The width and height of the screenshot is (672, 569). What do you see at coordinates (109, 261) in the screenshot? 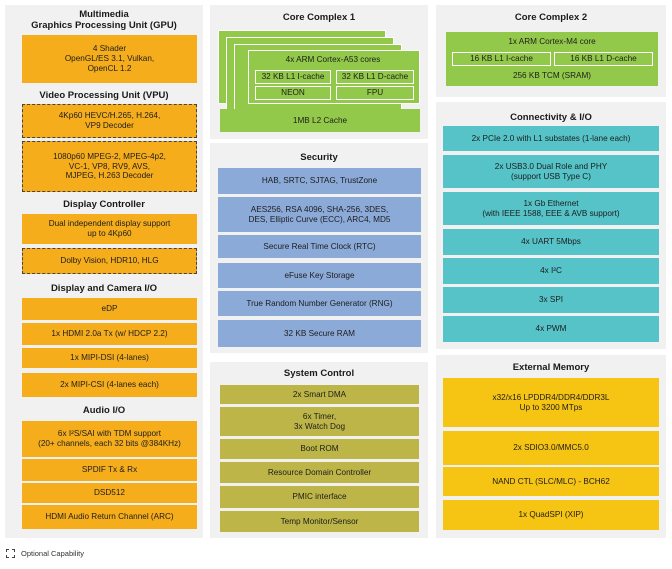
I see `display-controller-hdr: Dolby Vision, HDR10, HLG` at bounding box center [109, 261].